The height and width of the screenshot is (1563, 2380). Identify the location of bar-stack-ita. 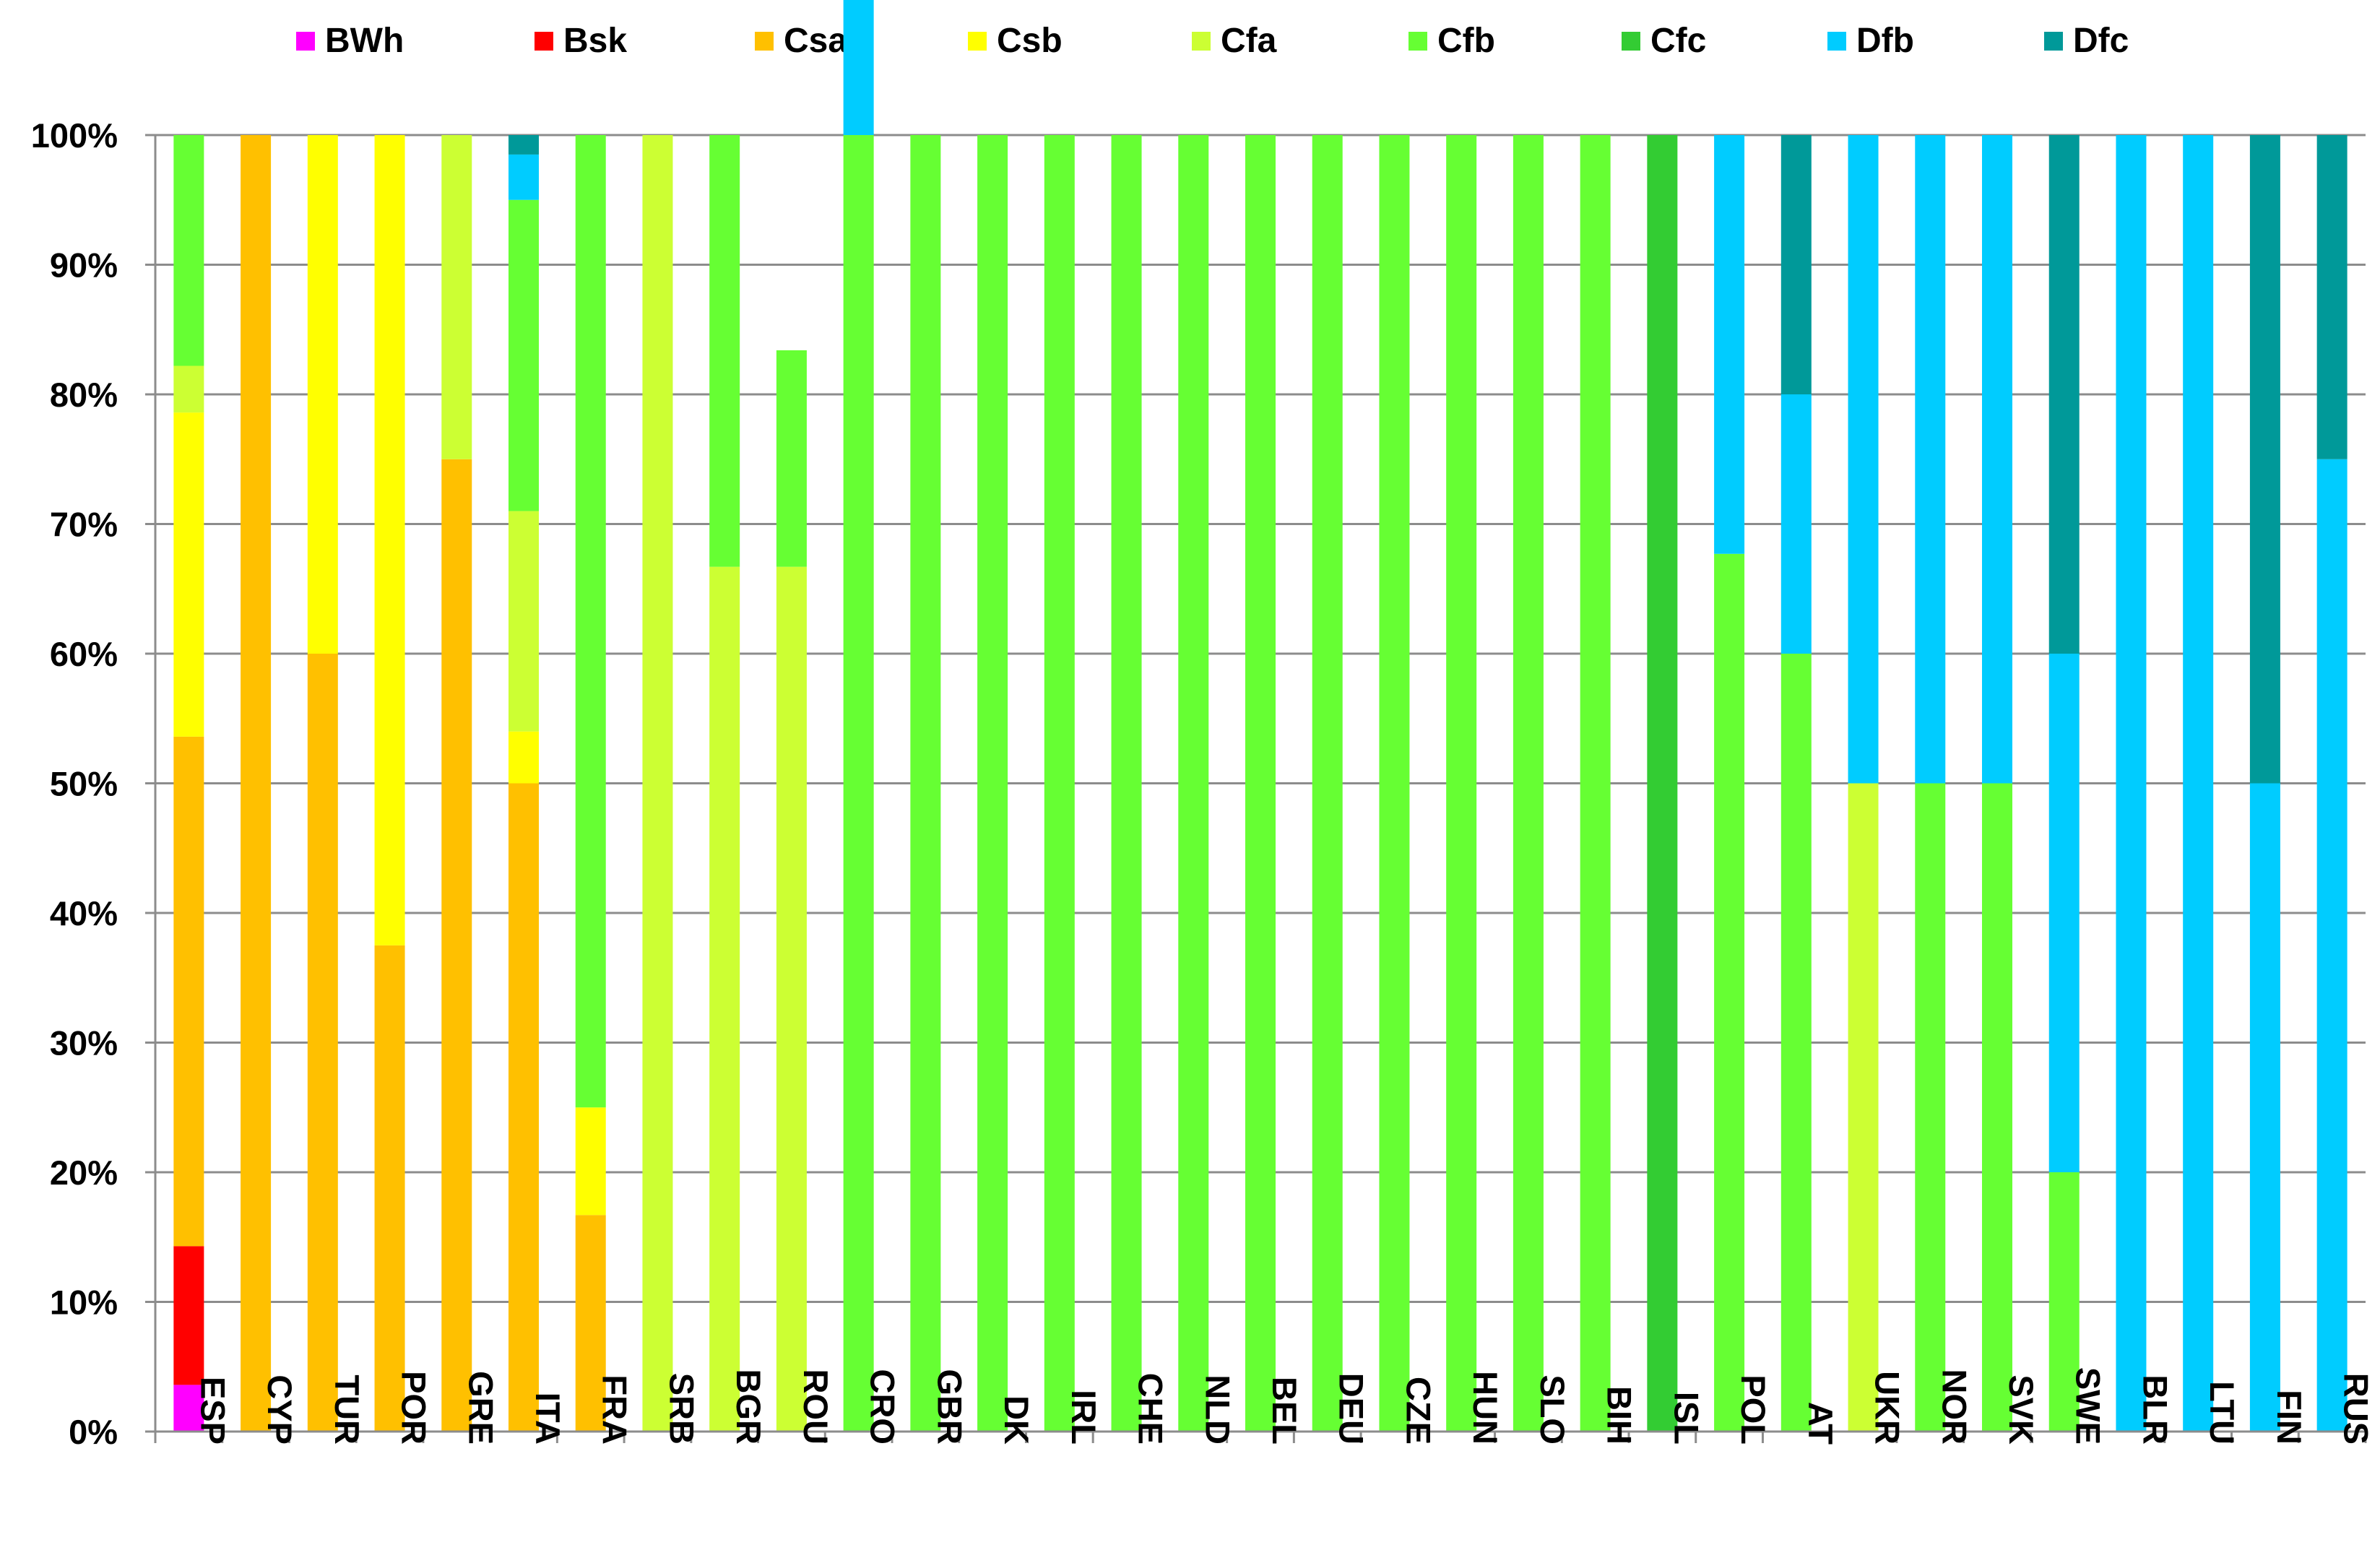
(524, 783).